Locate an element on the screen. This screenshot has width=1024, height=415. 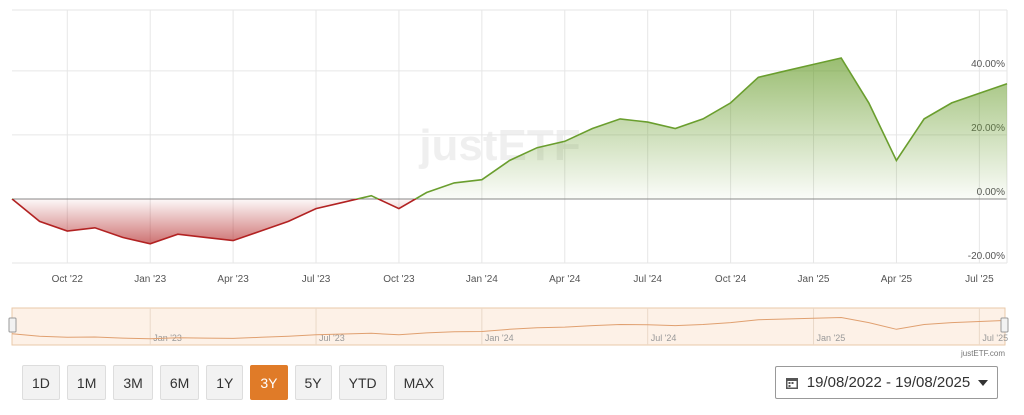
x-tick-label: Jul '25 is located at coordinates (979, 279).